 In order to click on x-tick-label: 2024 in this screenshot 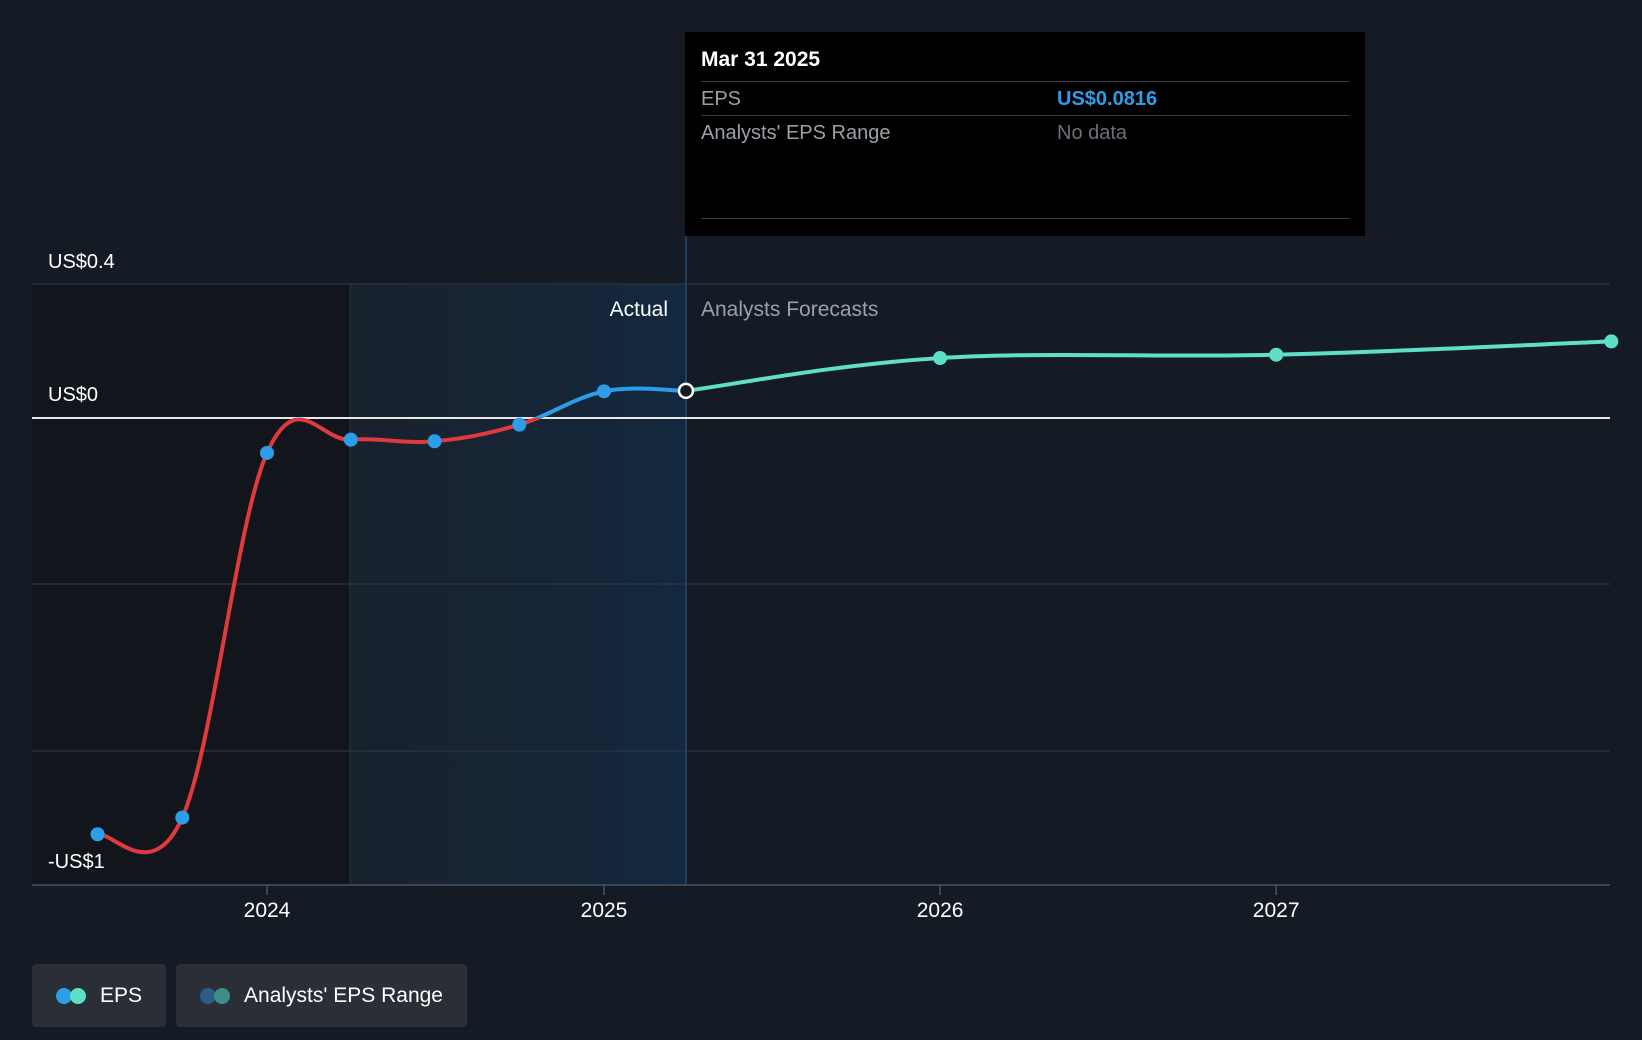, I will do `click(267, 910)`.